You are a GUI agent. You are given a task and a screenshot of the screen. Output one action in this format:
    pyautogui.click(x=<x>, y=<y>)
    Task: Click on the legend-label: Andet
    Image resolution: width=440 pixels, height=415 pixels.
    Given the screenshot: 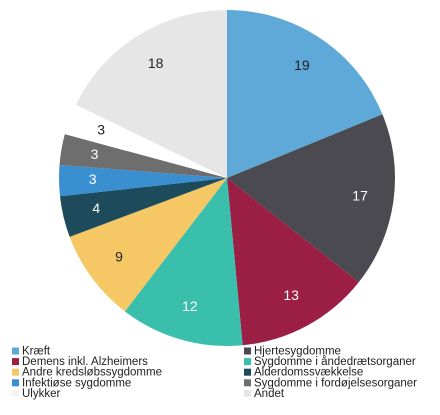 What is the action you would take?
    pyautogui.click(x=269, y=394)
    